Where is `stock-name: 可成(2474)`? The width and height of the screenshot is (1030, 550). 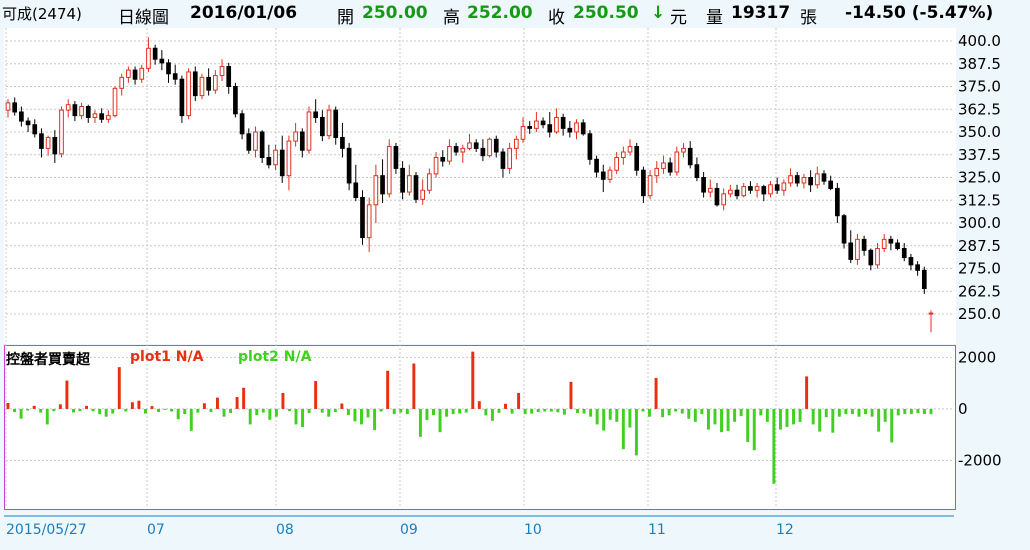 stock-name: 可成(2474) is located at coordinates (42, 14).